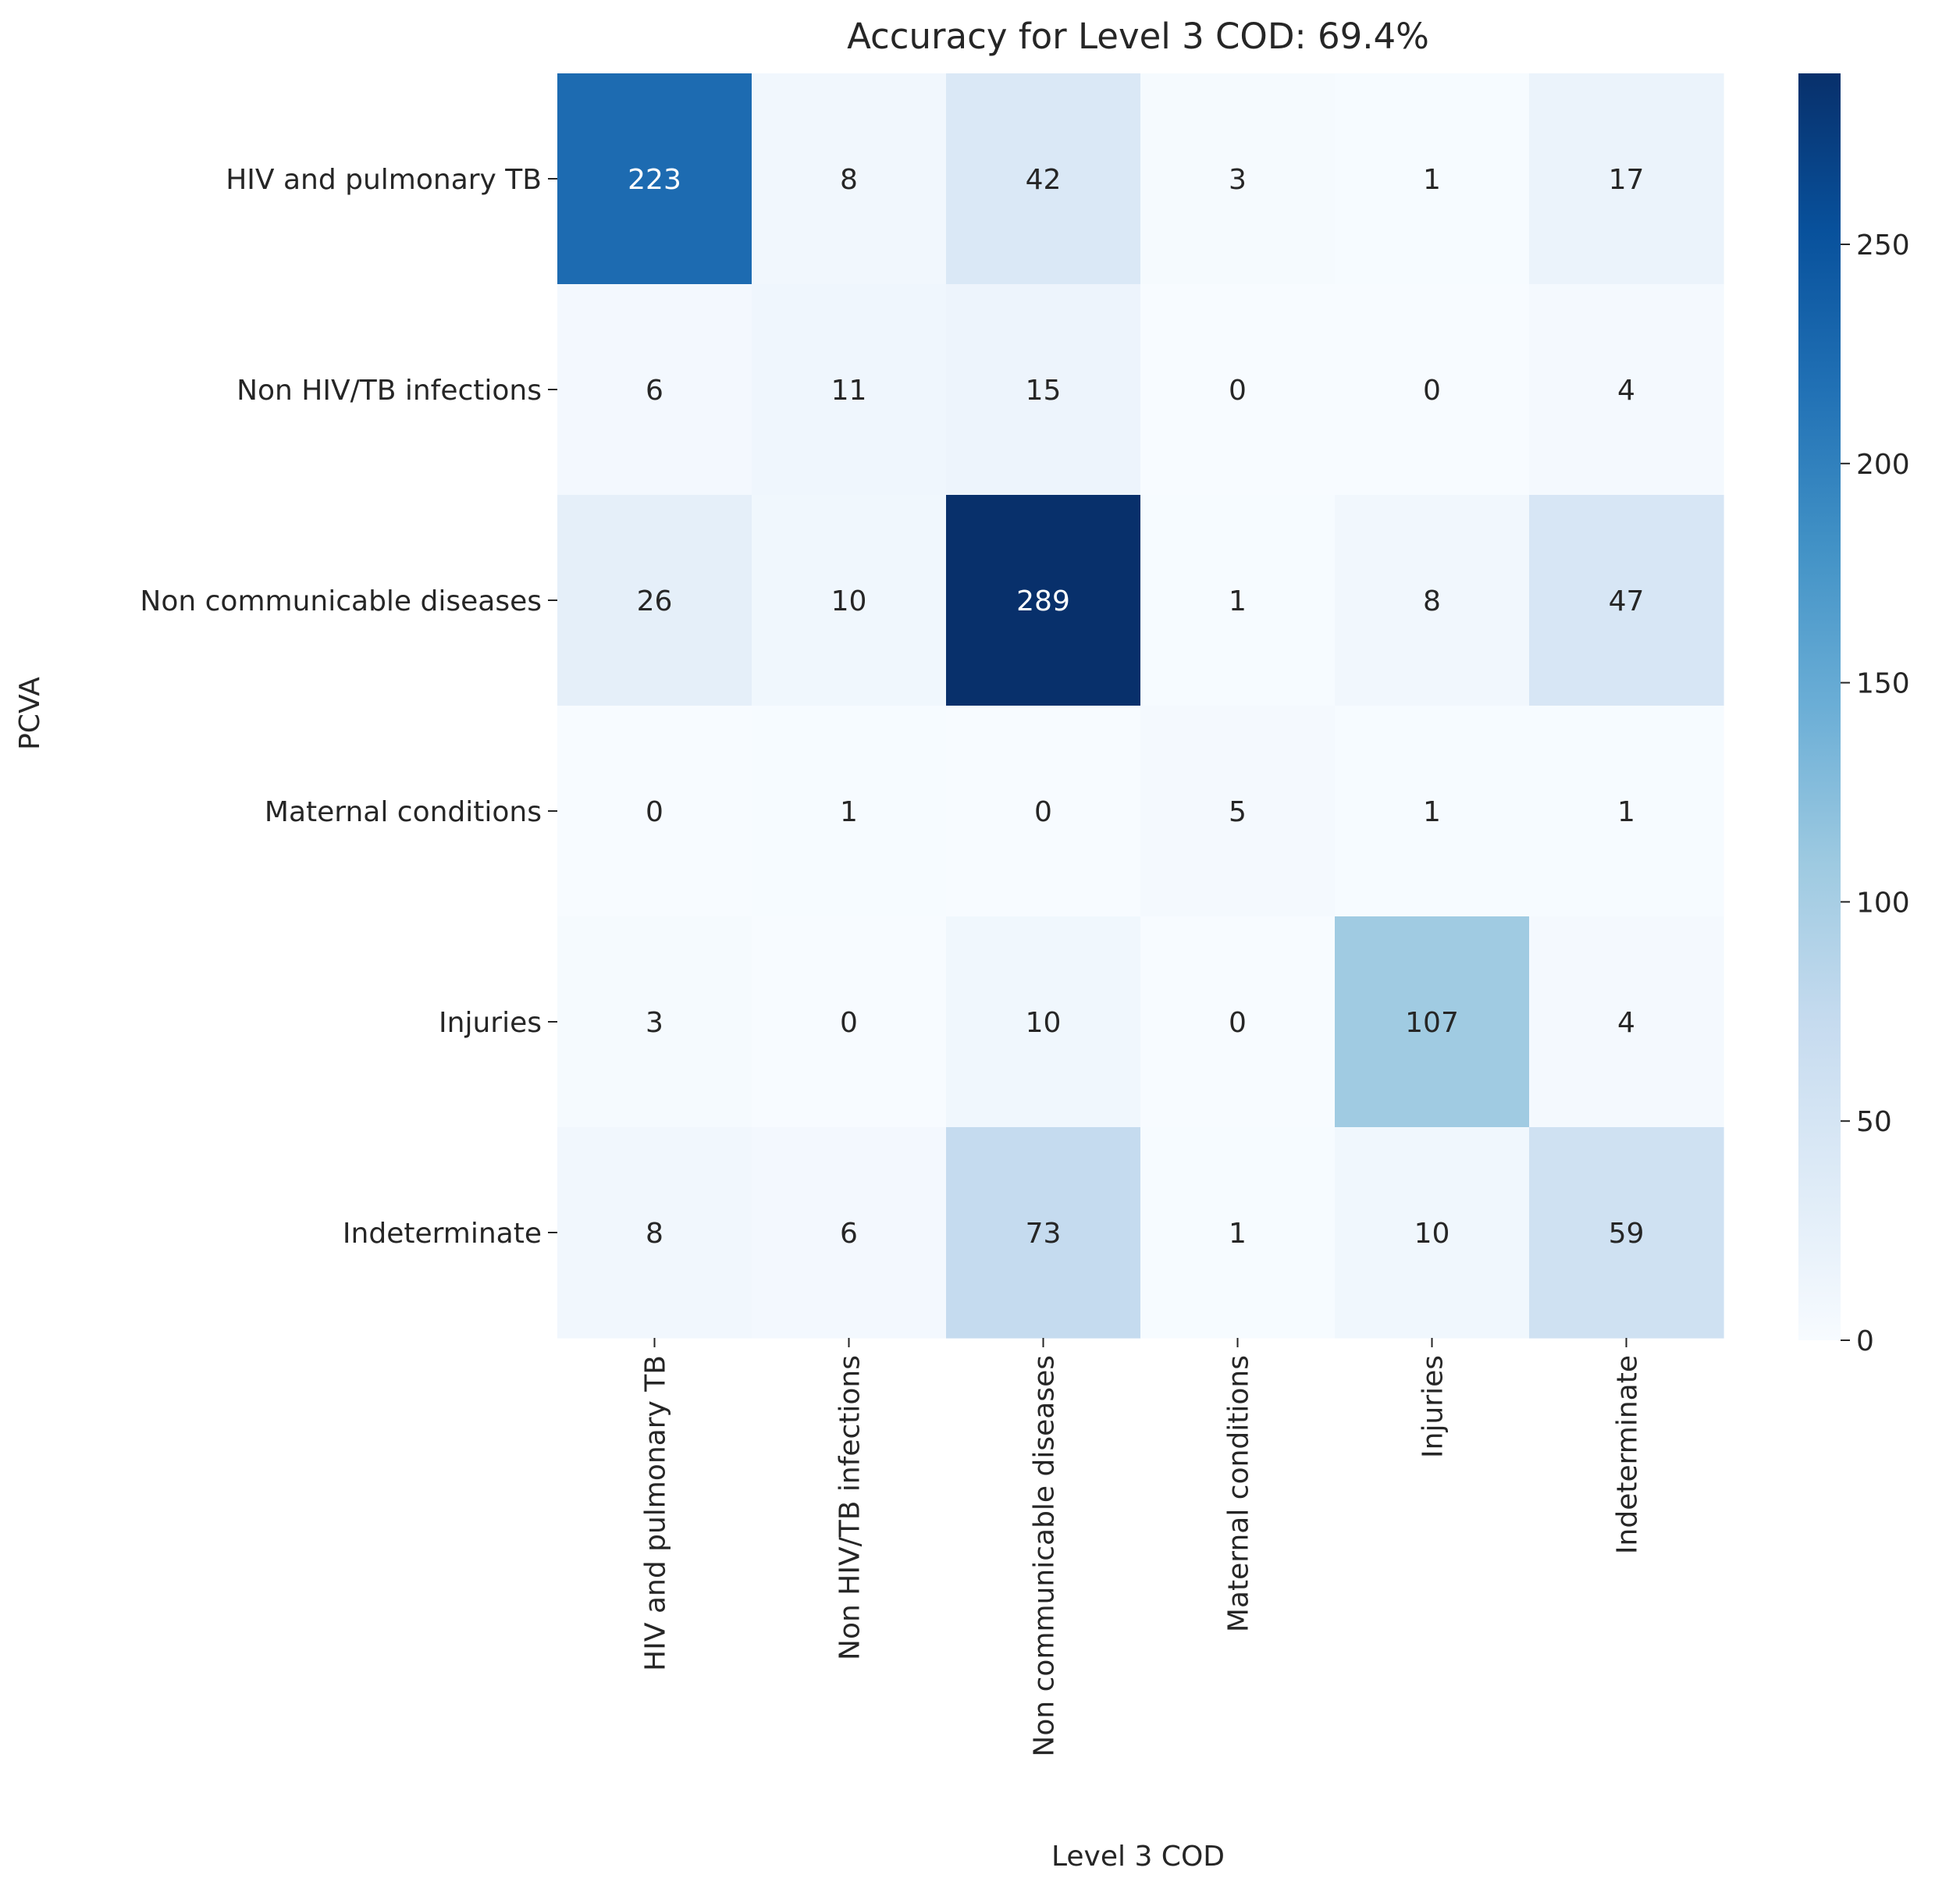  I want to click on x-tick-label: Maternal conditions, so click(1239, 1493).